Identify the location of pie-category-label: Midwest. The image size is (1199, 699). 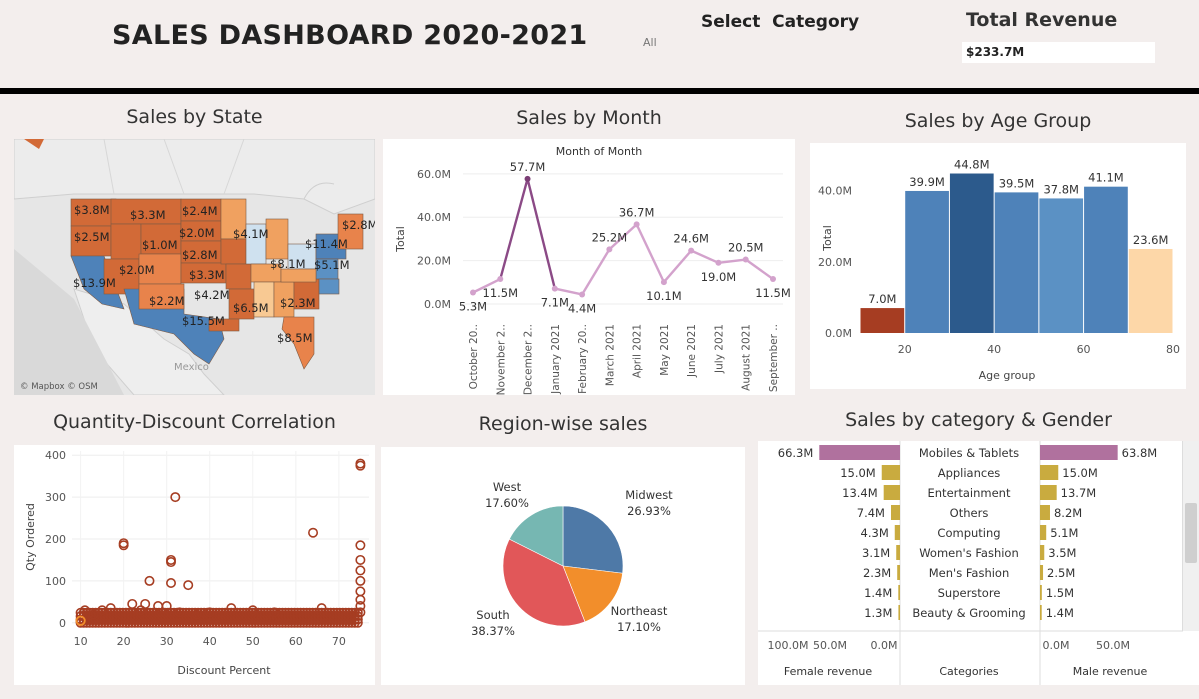
(649, 495).